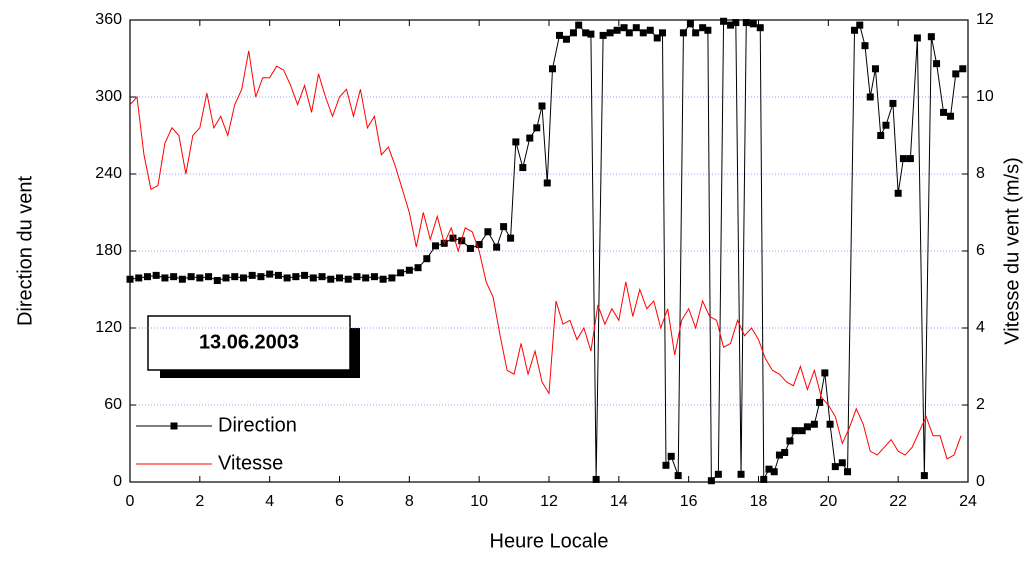 Image resolution: width=1032 pixels, height=562 pixels. What do you see at coordinates (980, 404) in the screenshot?
I see `y2-tick-label: 2` at bounding box center [980, 404].